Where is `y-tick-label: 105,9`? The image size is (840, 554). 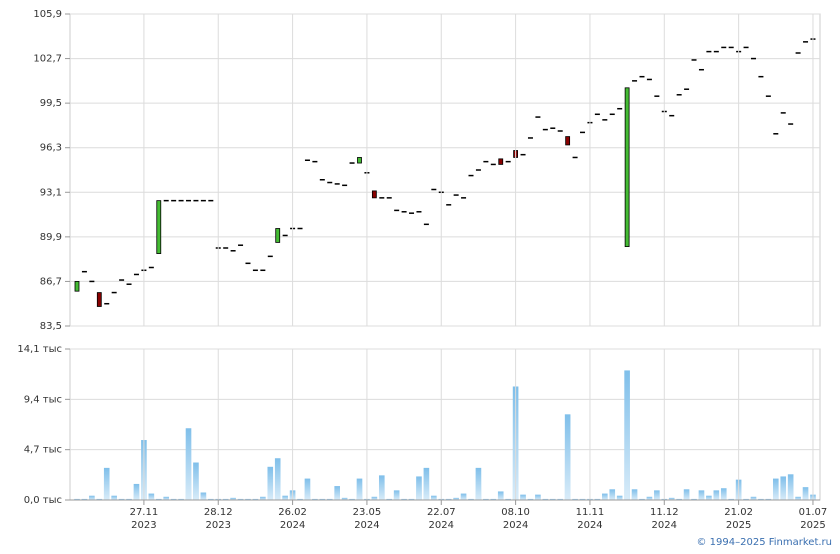
y-tick-label: 105,9 is located at coordinates (47, 14).